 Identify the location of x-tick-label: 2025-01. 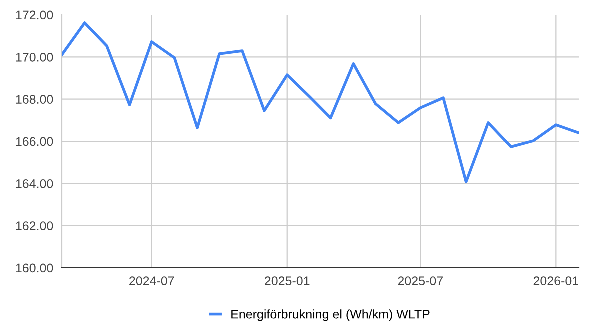
(287, 281).